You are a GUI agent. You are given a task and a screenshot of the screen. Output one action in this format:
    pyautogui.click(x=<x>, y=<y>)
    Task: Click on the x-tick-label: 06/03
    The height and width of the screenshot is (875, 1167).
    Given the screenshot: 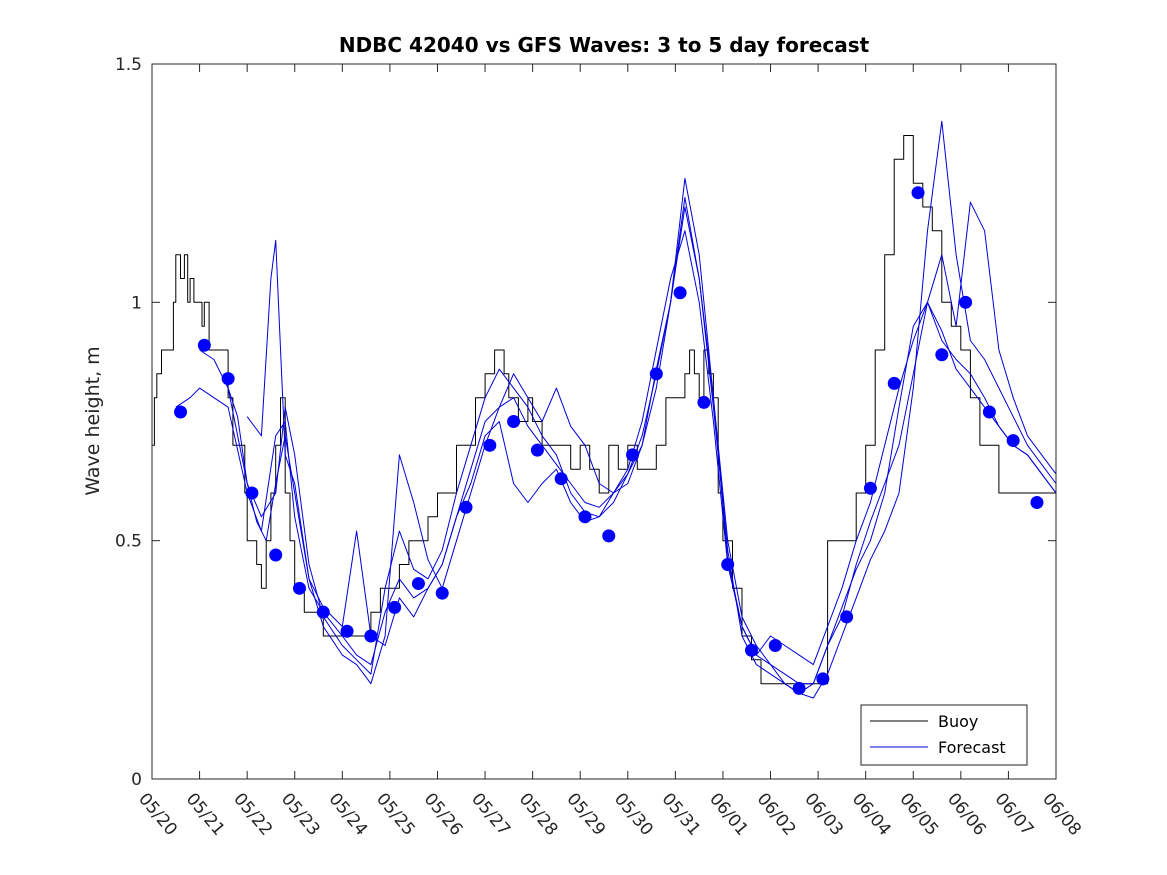 What is the action you would take?
    pyautogui.click(x=823, y=814)
    